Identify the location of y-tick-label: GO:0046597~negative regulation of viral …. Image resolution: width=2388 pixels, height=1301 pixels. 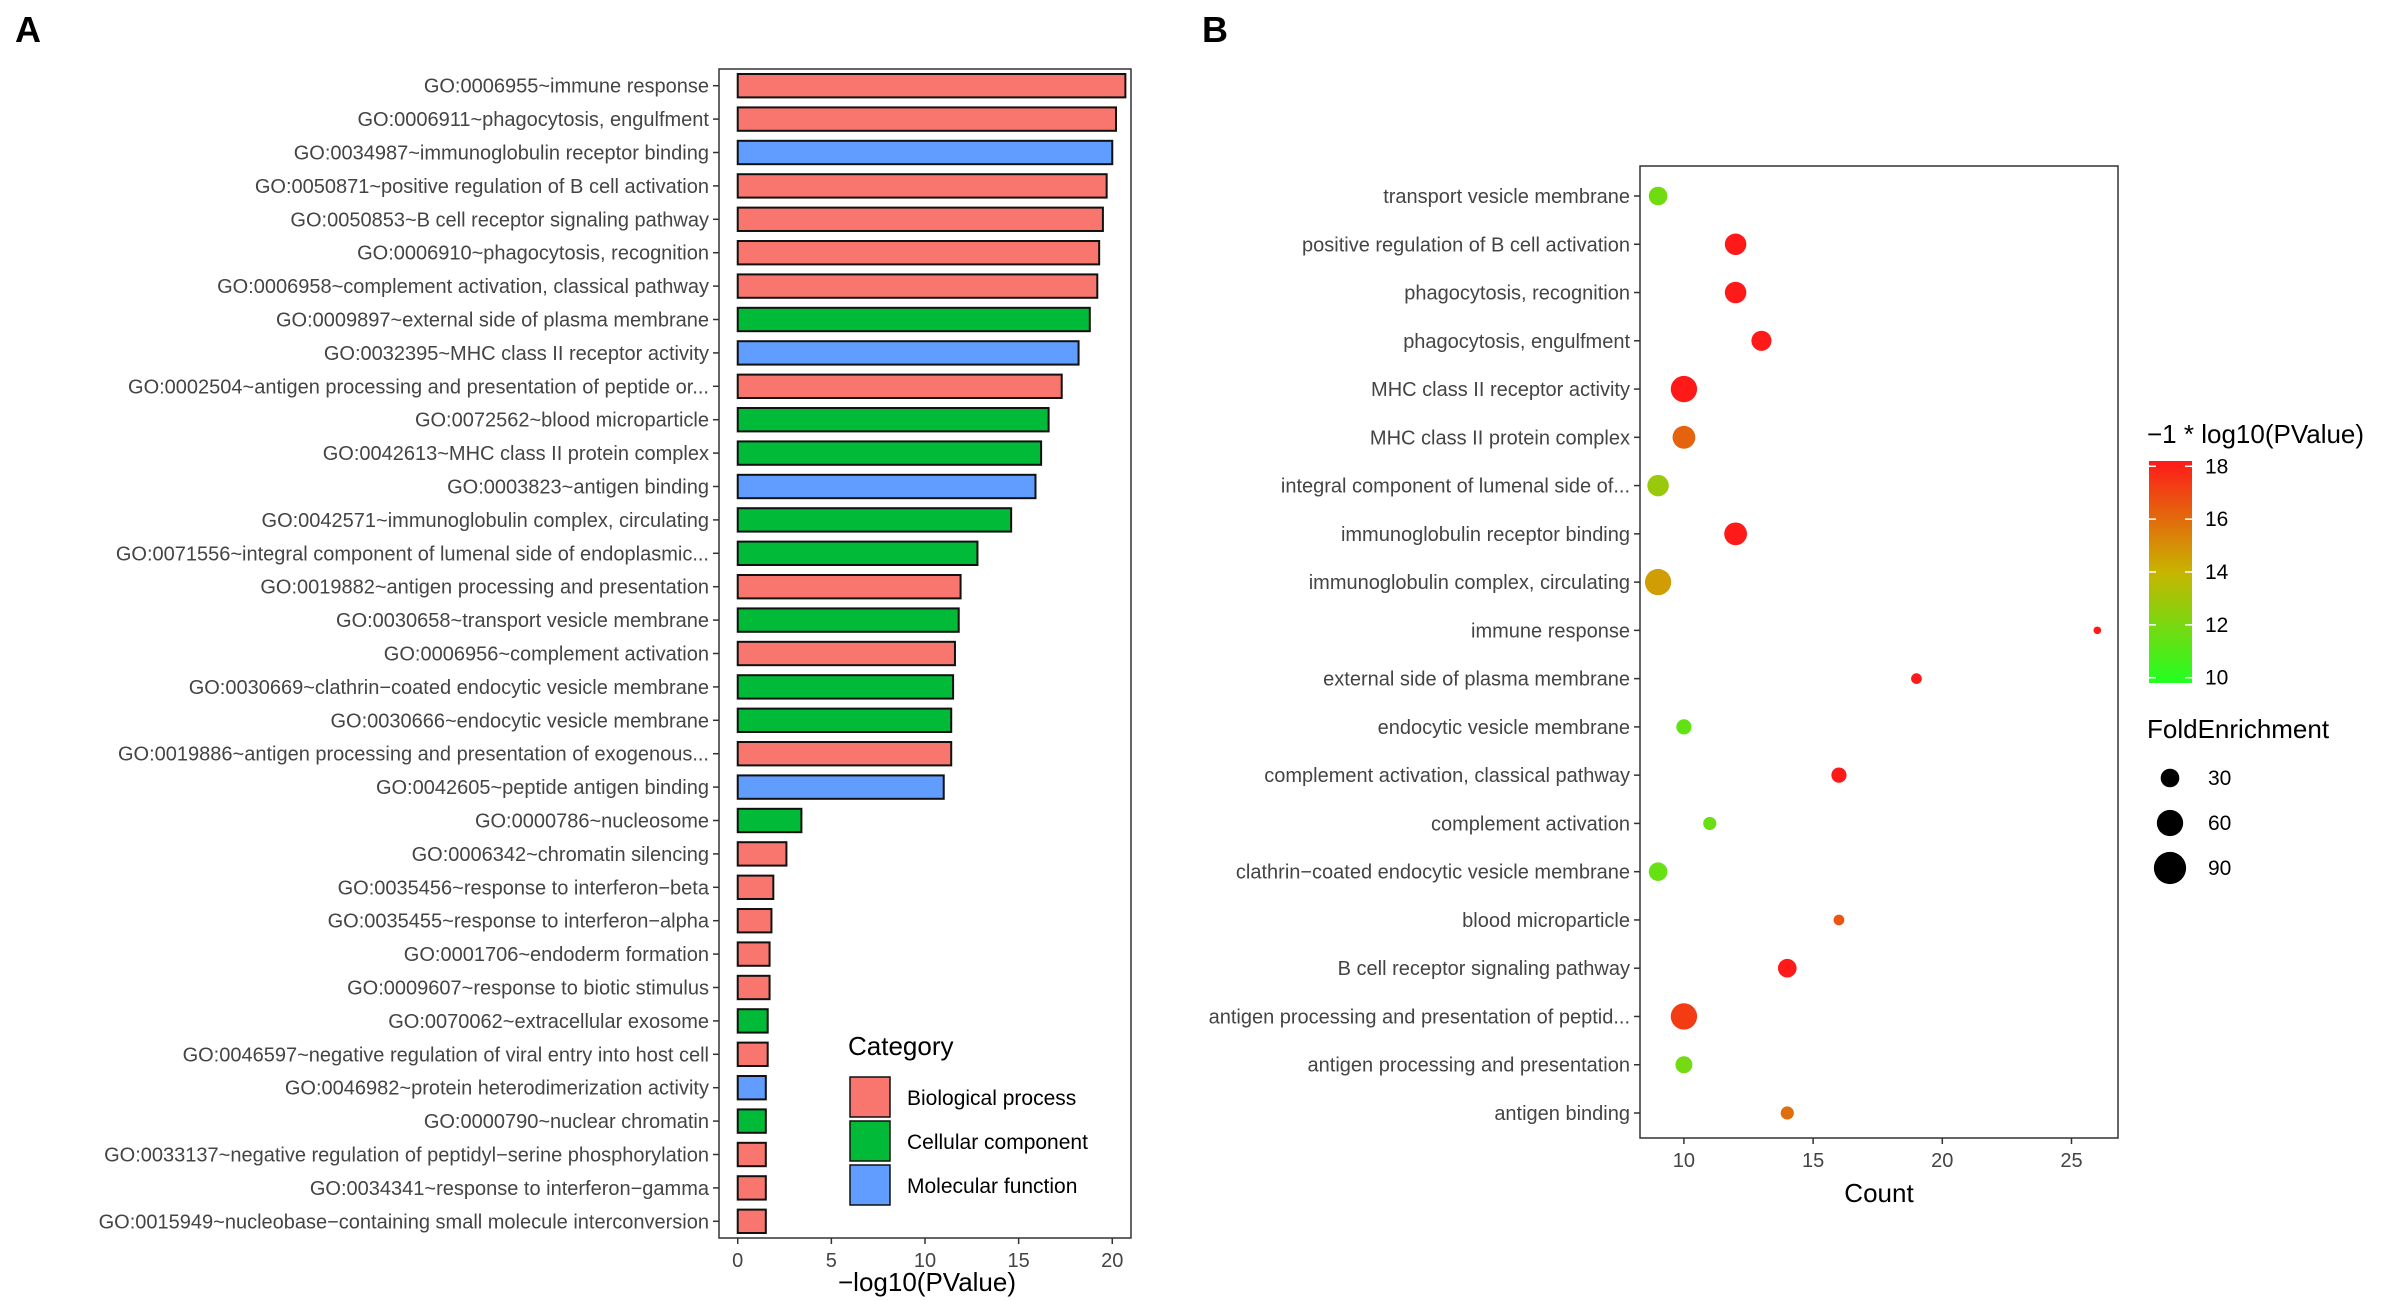
(446, 1055).